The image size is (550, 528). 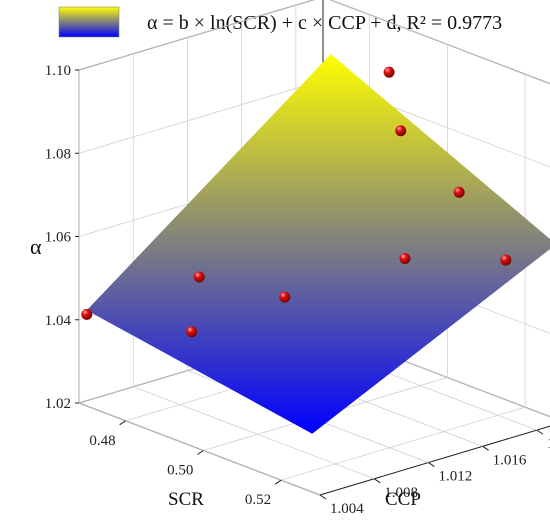 What do you see at coordinates (89, 22) in the screenshot?
I see `legend-colorbar` at bounding box center [89, 22].